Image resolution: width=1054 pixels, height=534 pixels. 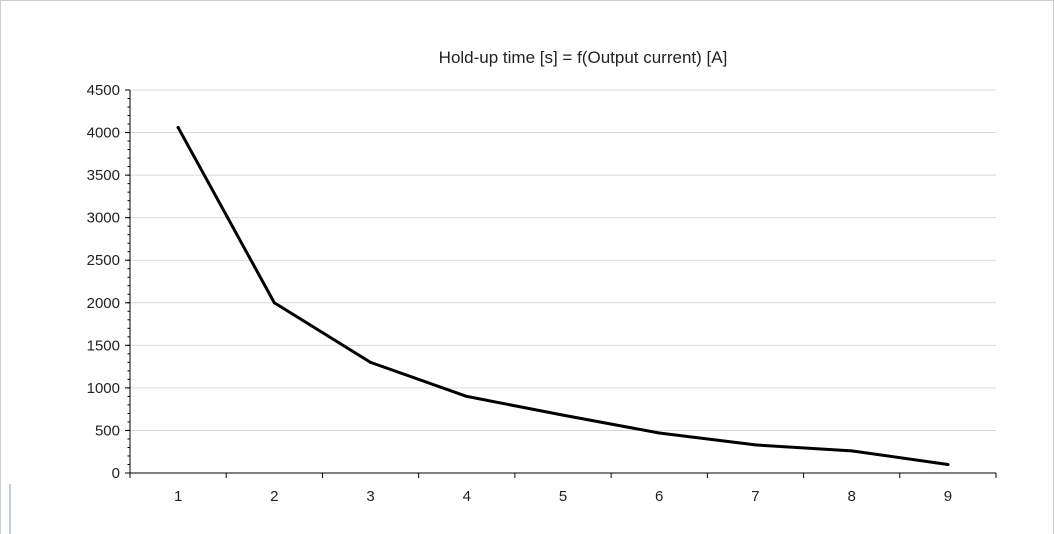 I want to click on y-tick-label: 500, so click(x=107, y=430).